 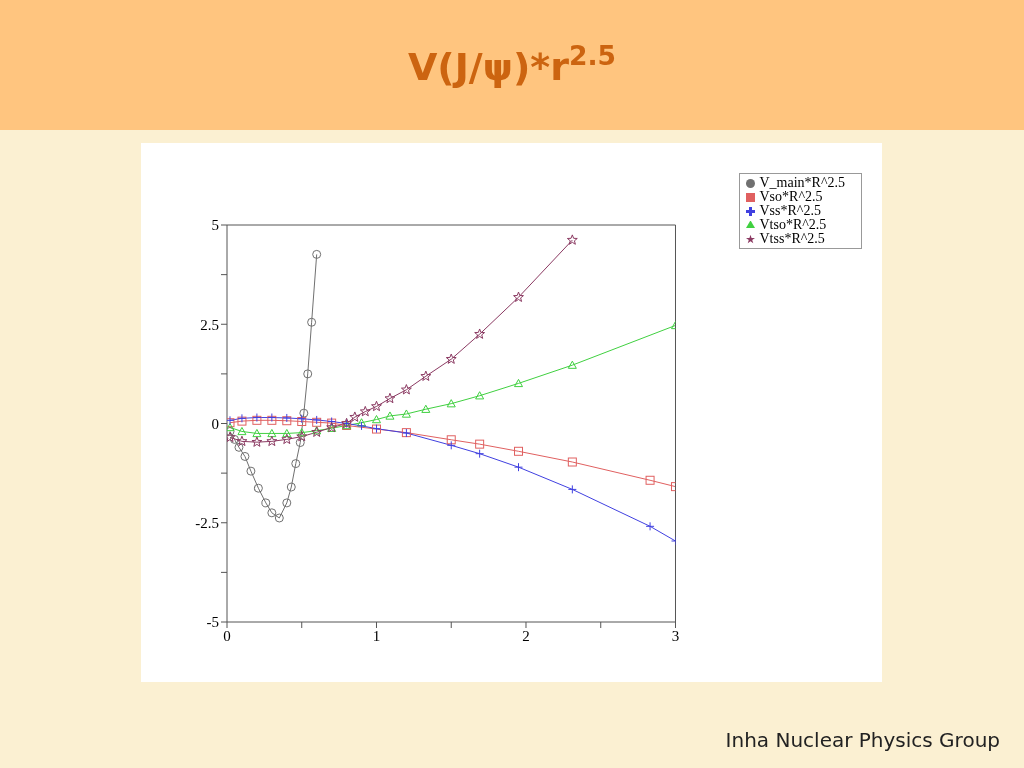 I want to click on legend-label: V_main*R^2.5, so click(x=802, y=182).